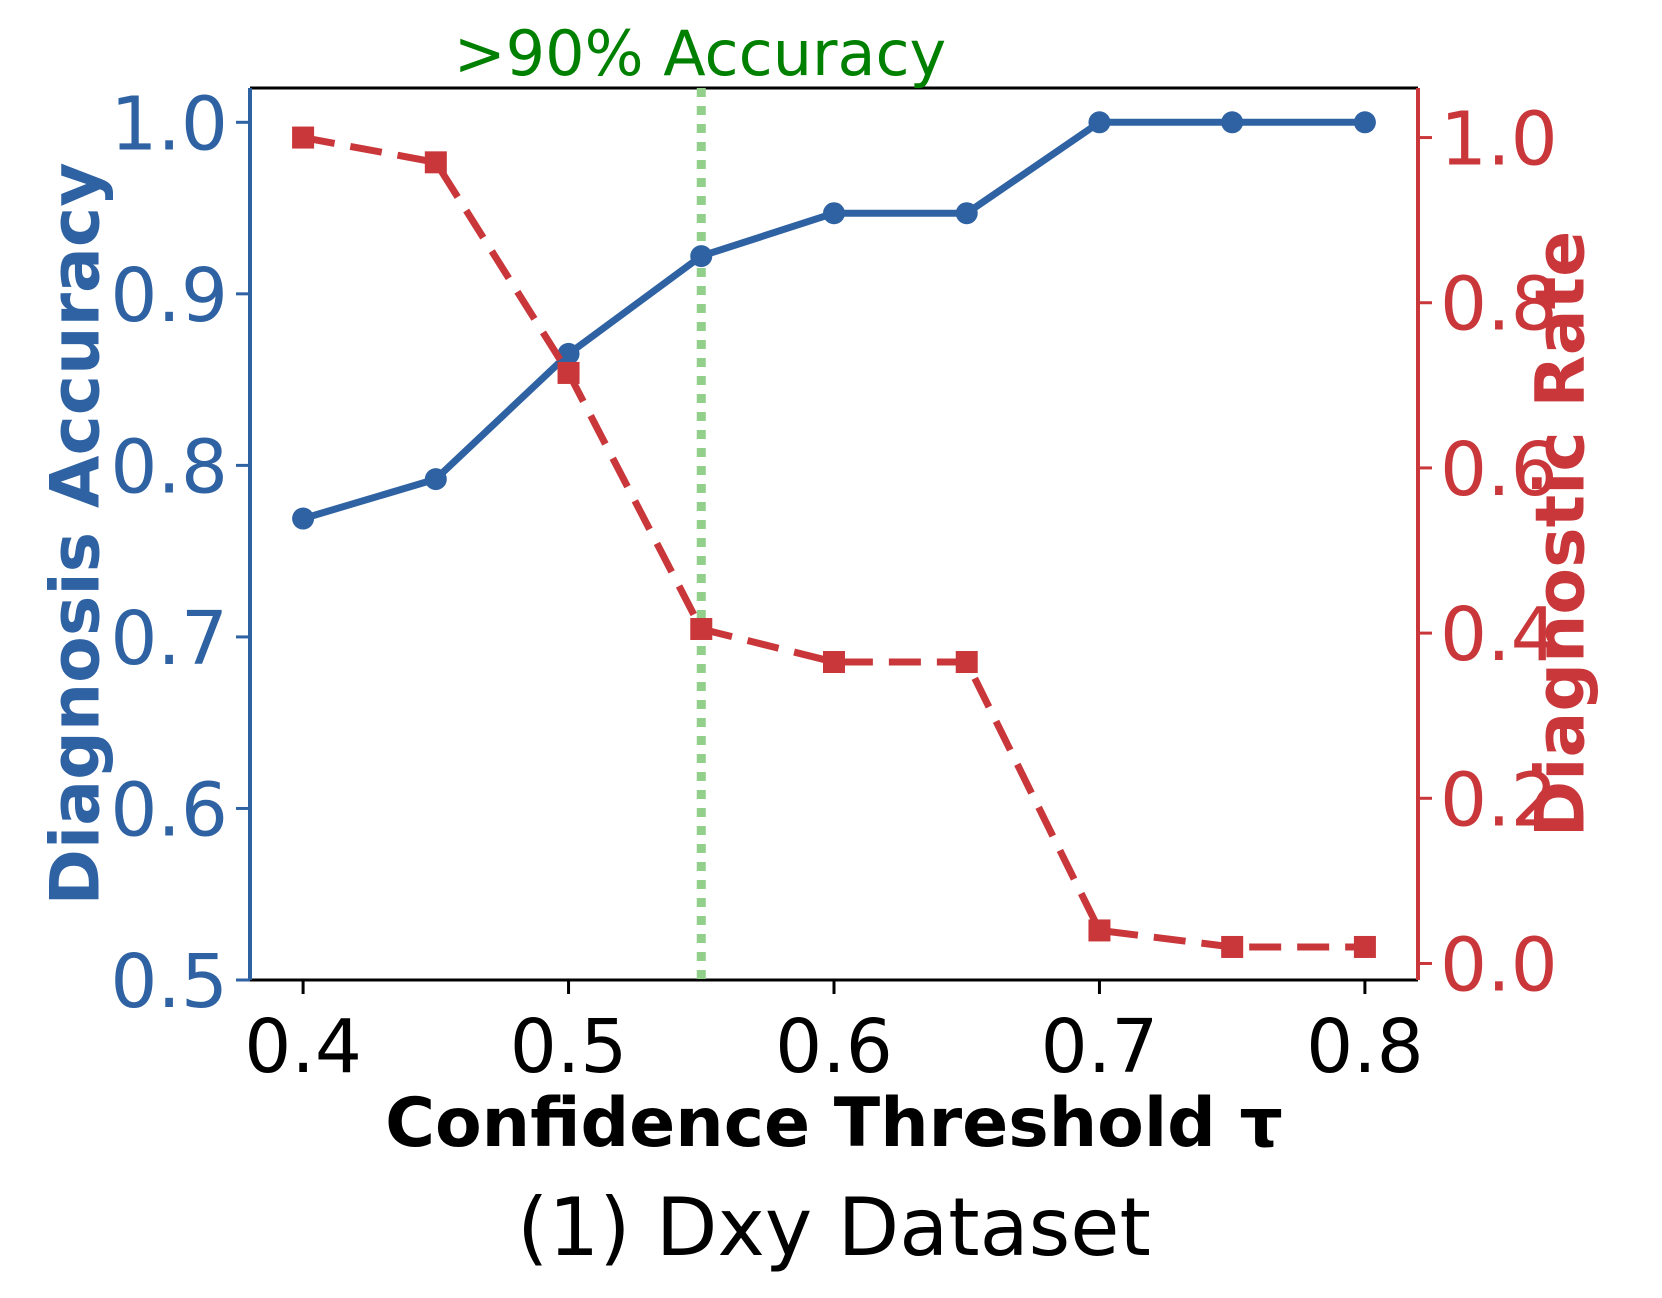 The height and width of the screenshot is (1298, 1662). I want to click on y-left-tick-label: 1.0, so click(169, 124).